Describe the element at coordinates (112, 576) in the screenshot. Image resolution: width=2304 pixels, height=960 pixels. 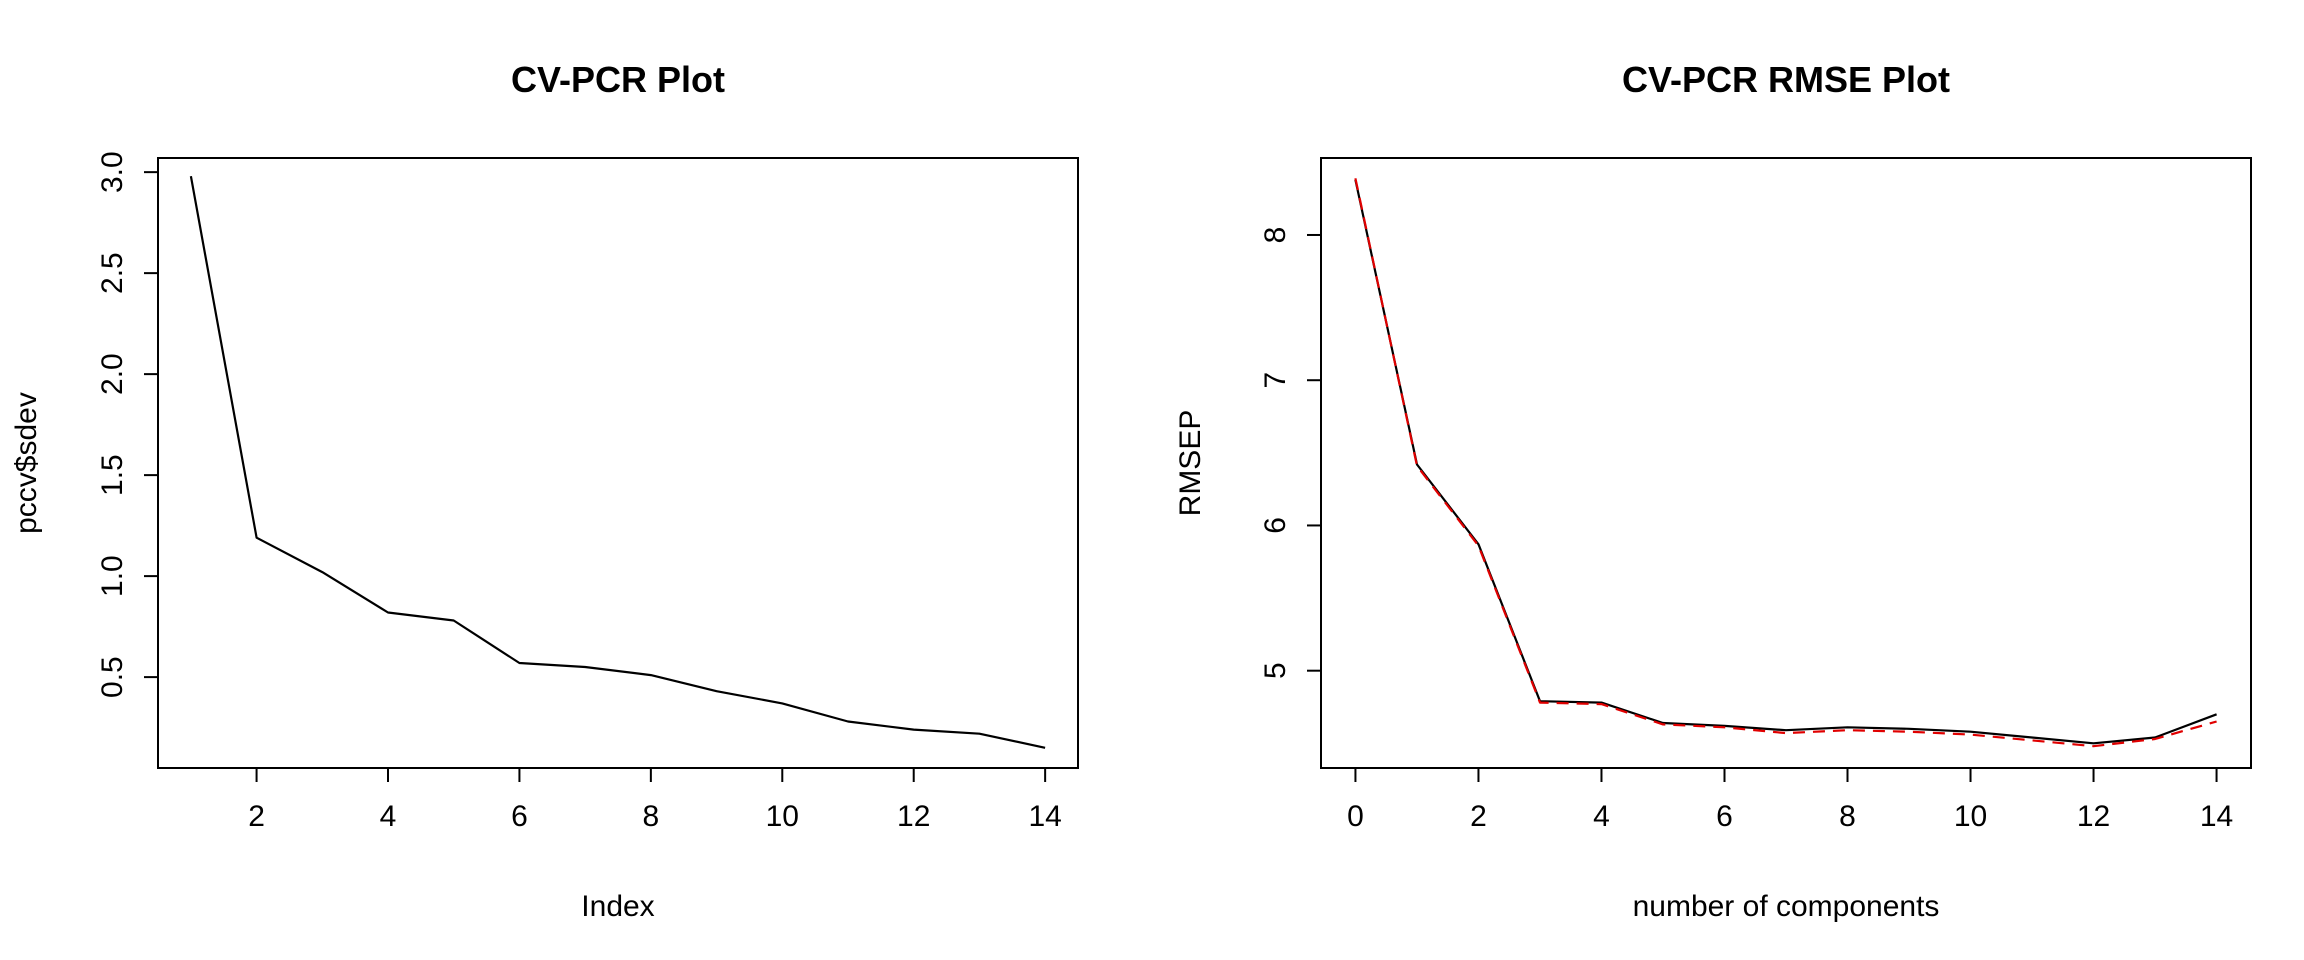
I see `y-tick-label: 1.0` at that location.